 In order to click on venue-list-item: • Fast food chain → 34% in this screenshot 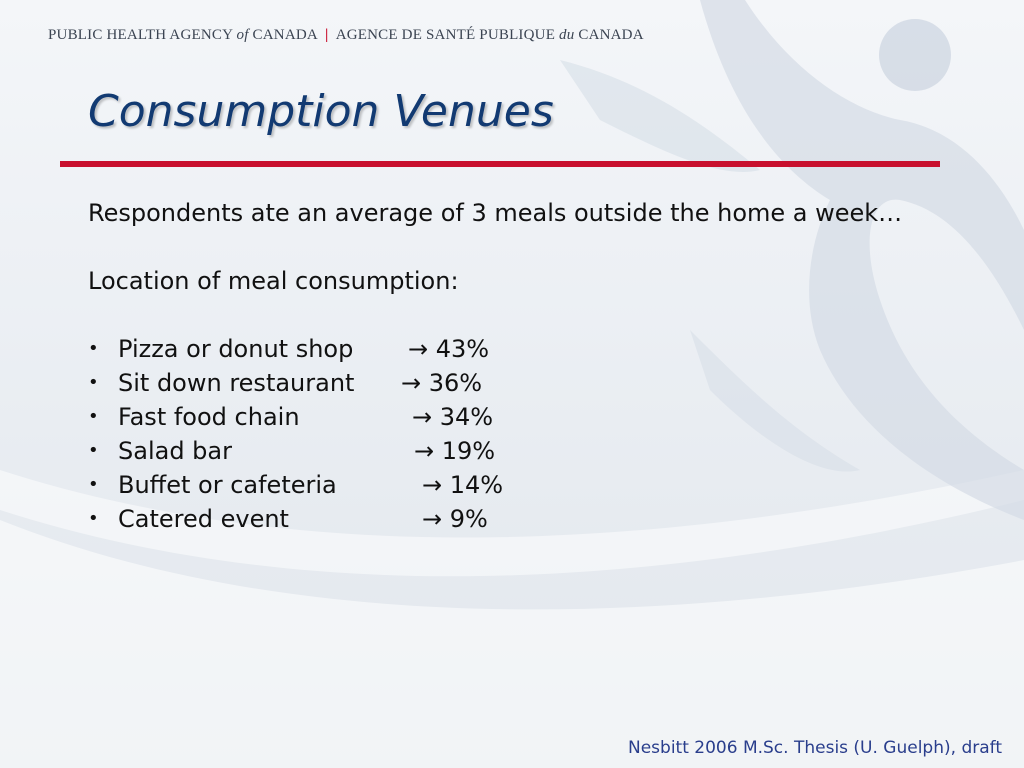, I will do `click(518, 417)`.